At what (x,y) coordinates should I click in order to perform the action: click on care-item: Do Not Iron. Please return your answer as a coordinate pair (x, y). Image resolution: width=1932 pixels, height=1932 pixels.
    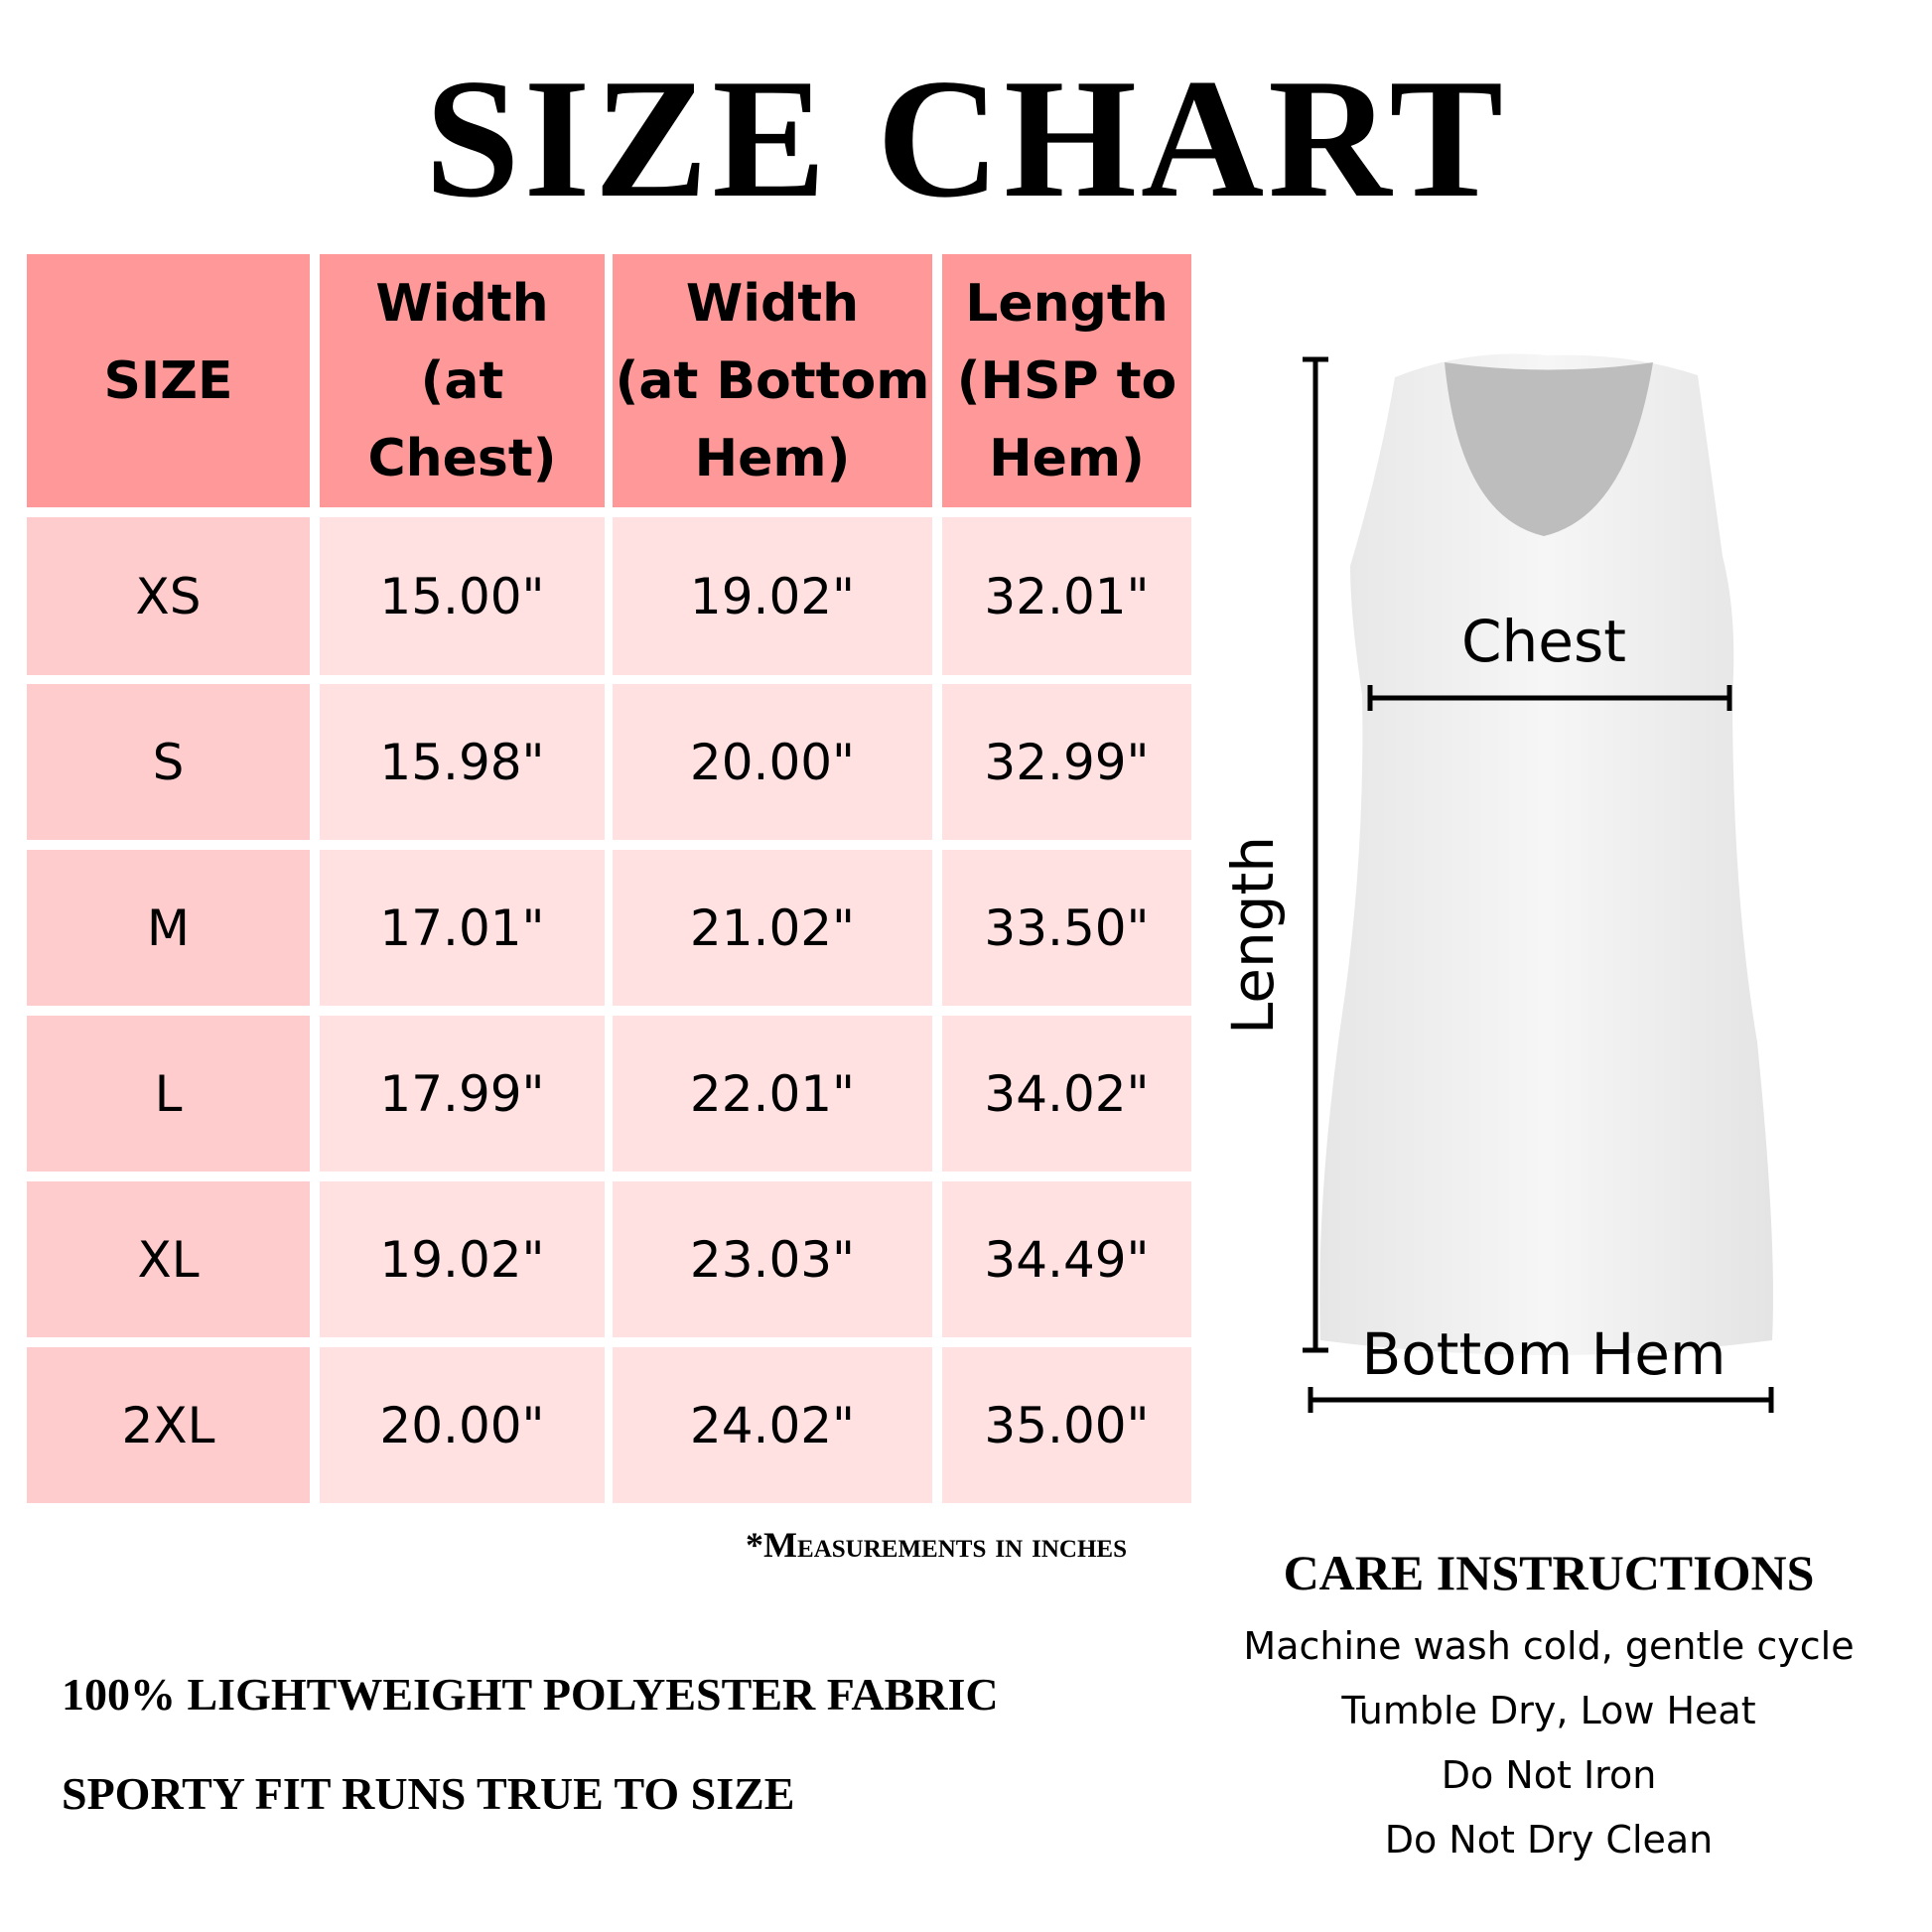
    Looking at the image, I should click on (1549, 1775).